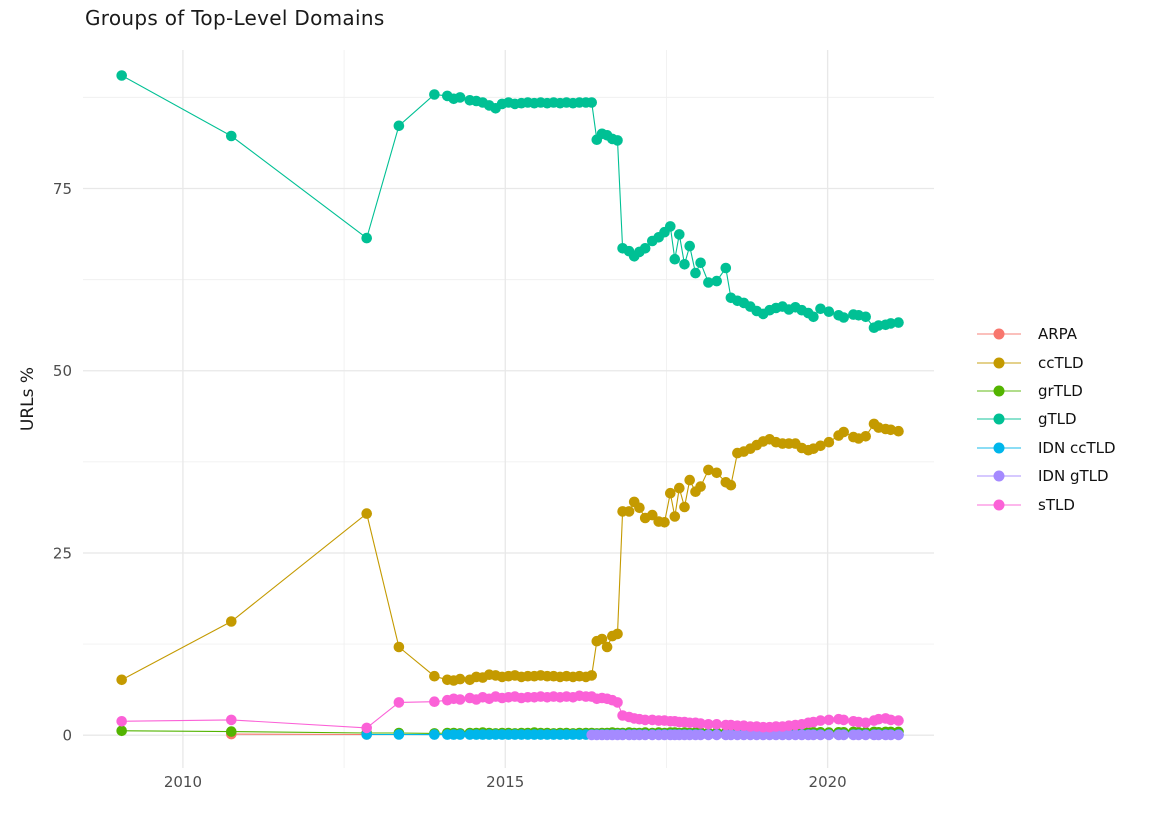 The width and height of the screenshot is (1164, 827). What do you see at coordinates (1046, 448) in the screenshot?
I see `legend-item-idn-cctld: IDN ccTLD` at bounding box center [1046, 448].